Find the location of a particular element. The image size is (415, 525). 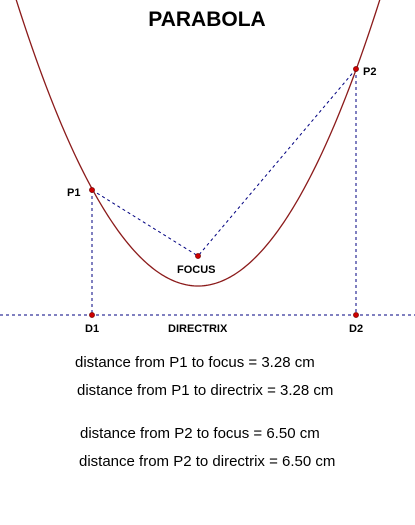

p1-label: P1 is located at coordinates (73, 193).